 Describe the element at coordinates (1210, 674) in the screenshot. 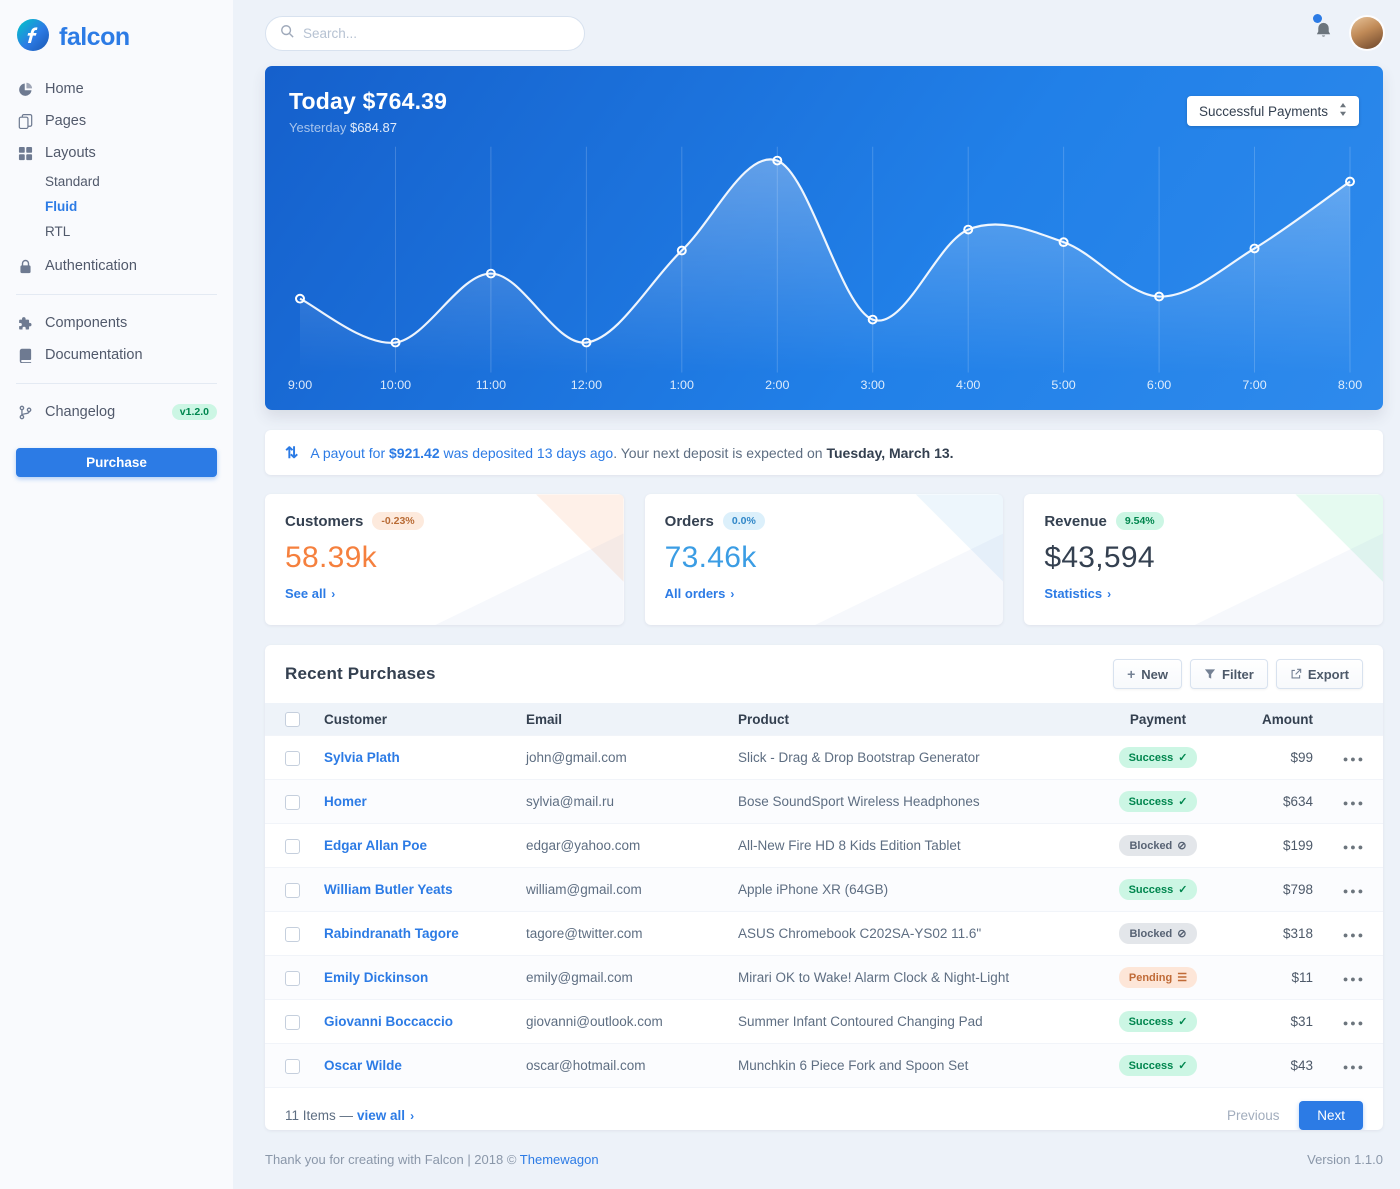

I see `filter-icon` at that location.